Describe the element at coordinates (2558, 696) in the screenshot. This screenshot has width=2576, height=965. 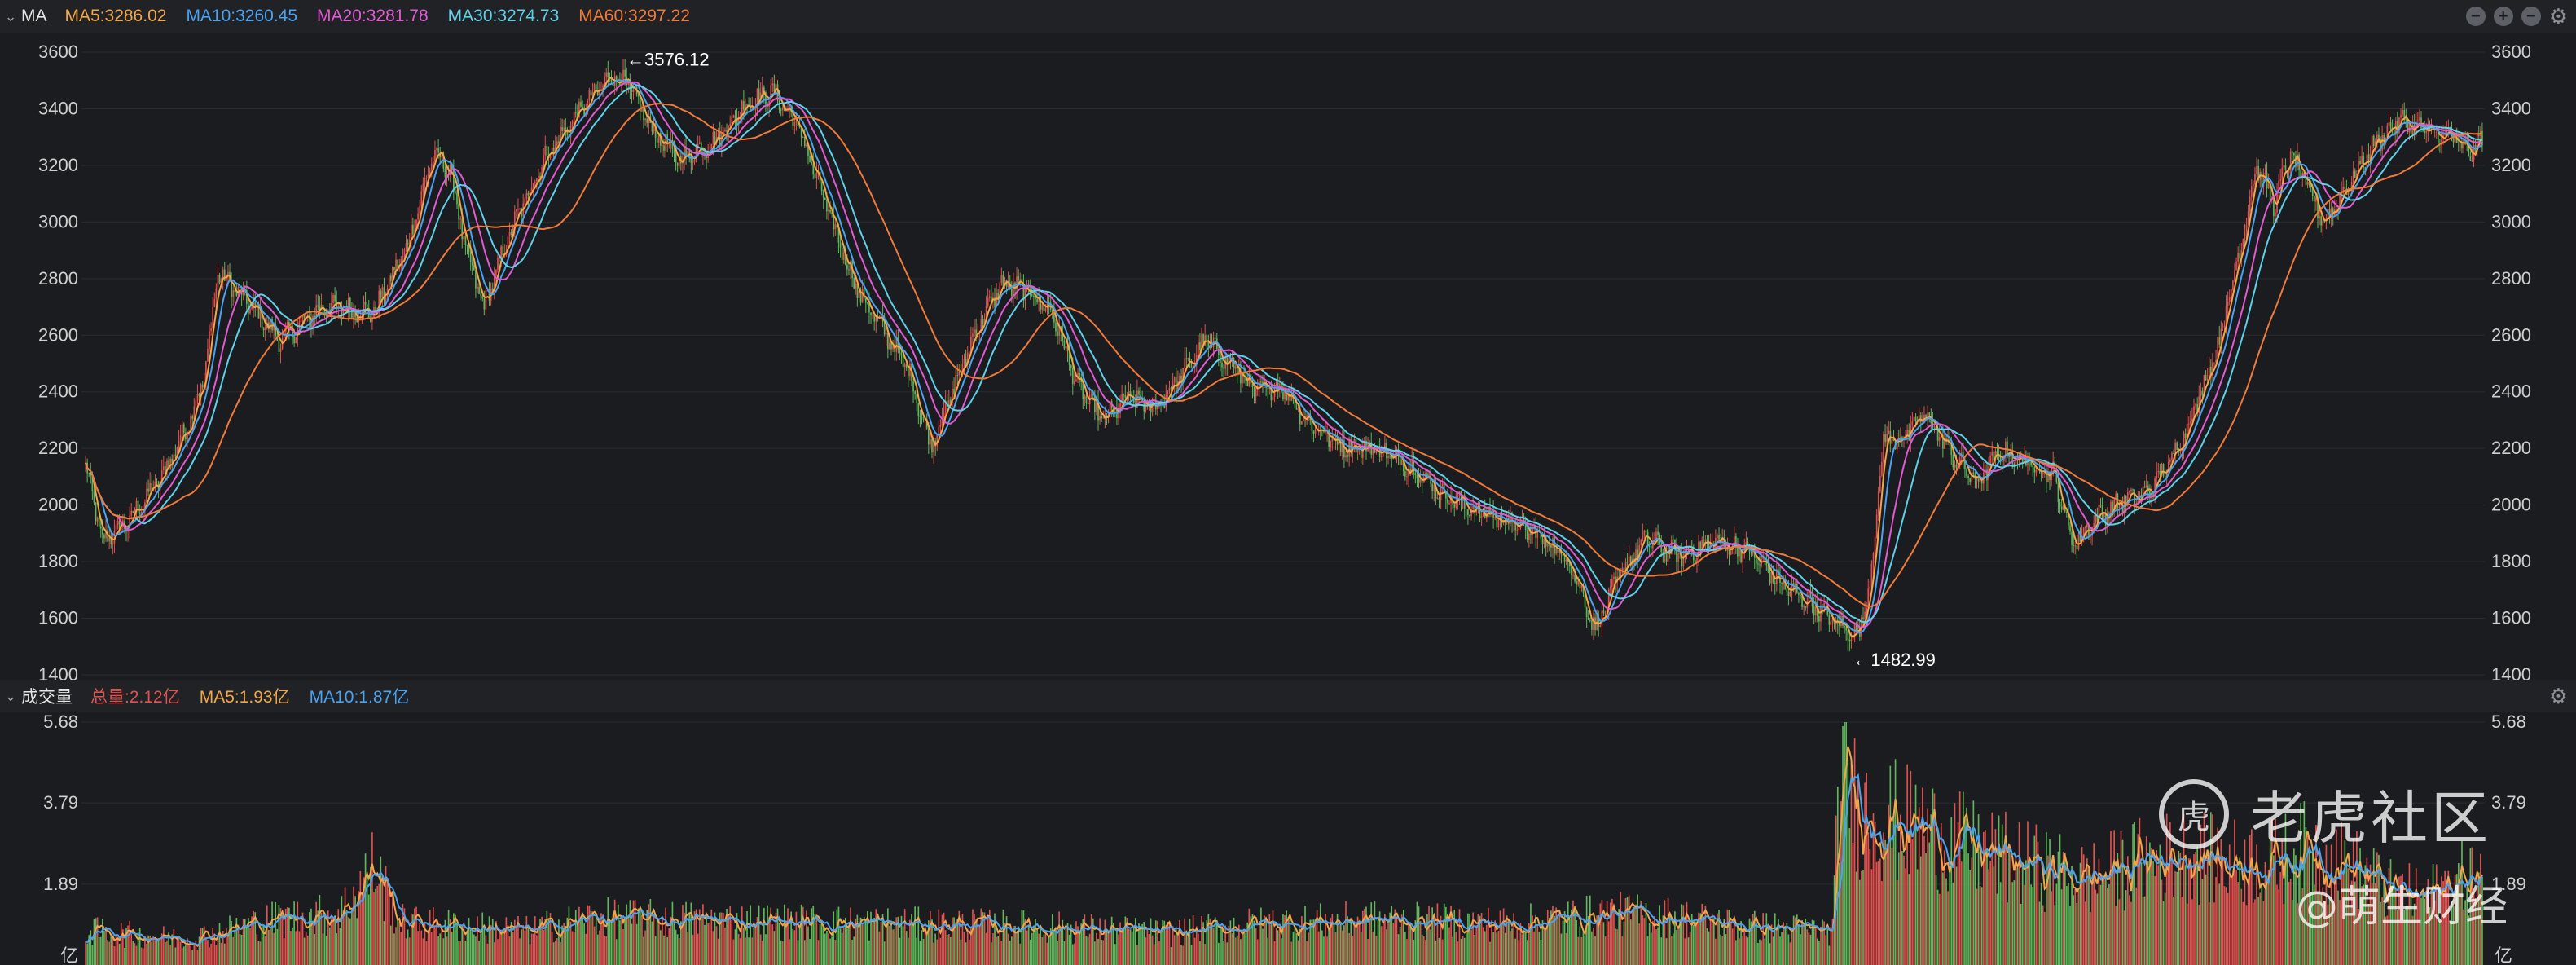
I see `volume-settings-gear-icon: ⚙` at that location.